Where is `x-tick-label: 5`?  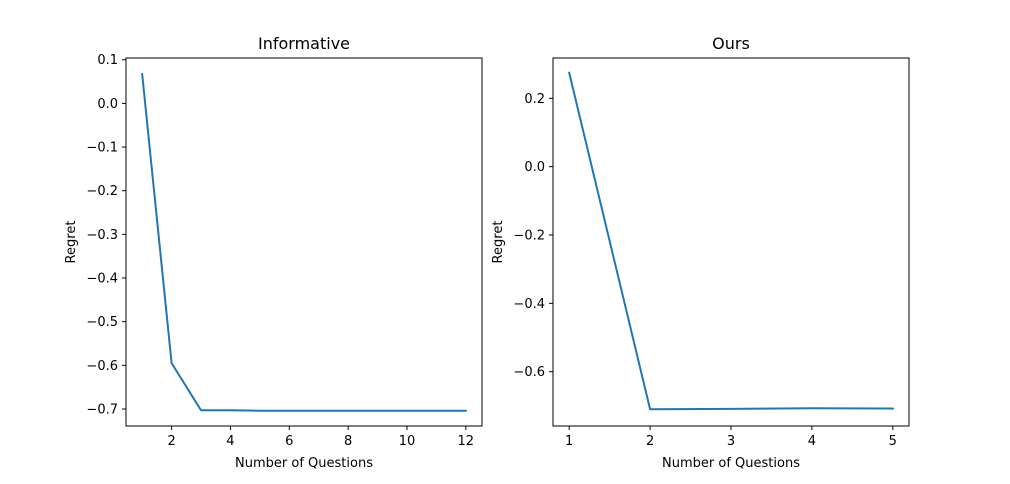 x-tick-label: 5 is located at coordinates (893, 441).